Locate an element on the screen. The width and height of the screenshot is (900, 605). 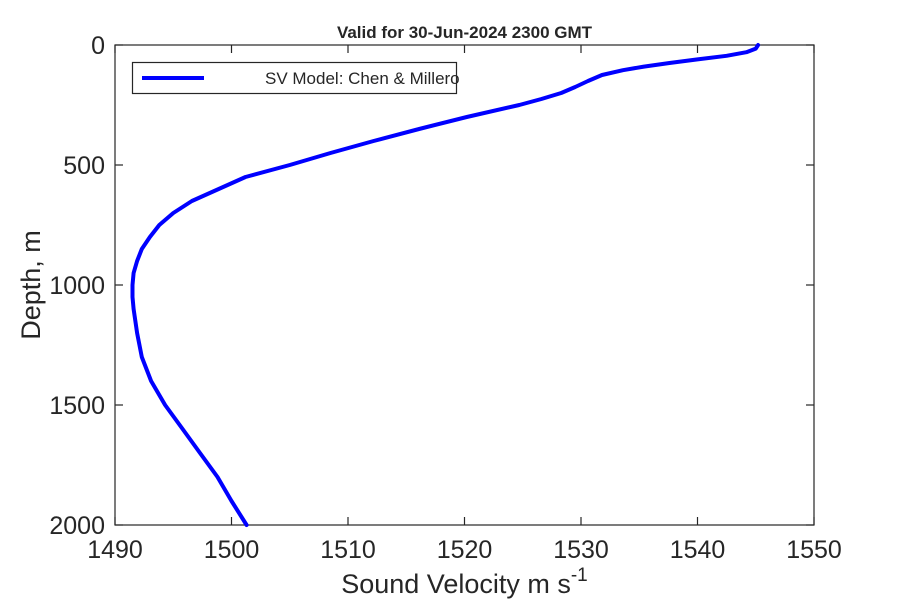
chart-title: Valid for 30-Jun-2024 2300 GMT is located at coordinates (465, 32).